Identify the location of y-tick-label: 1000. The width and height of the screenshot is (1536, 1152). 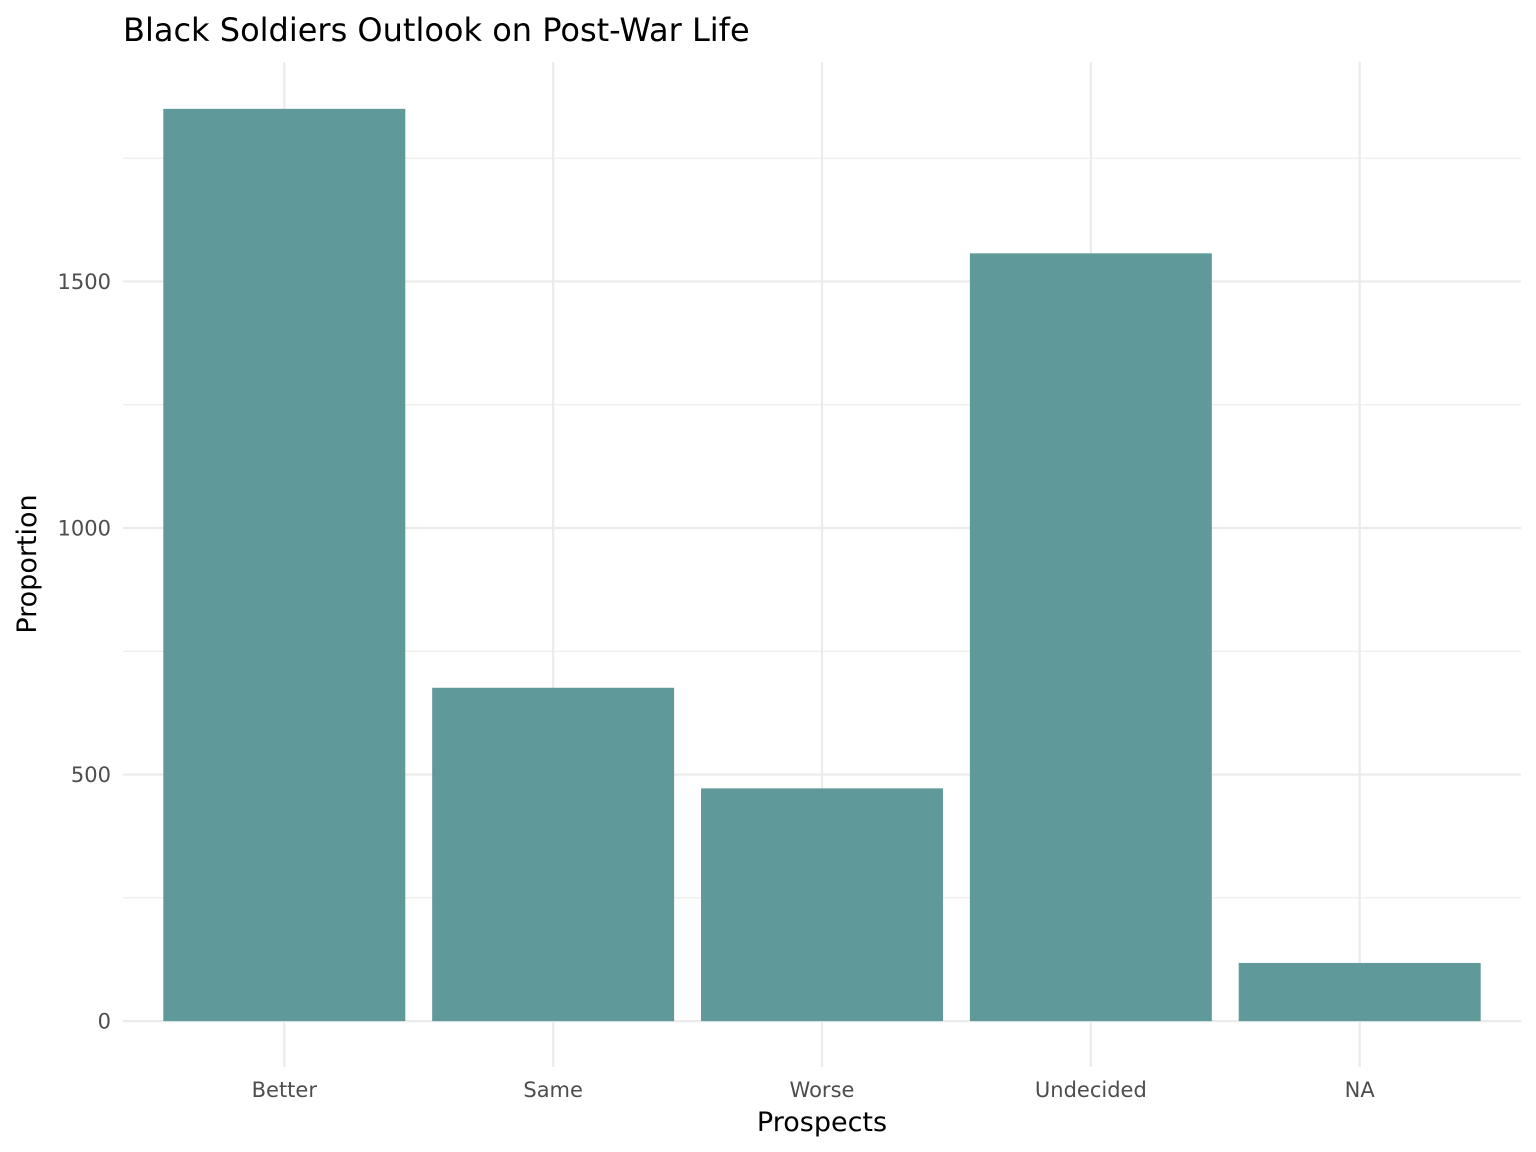
(84, 529).